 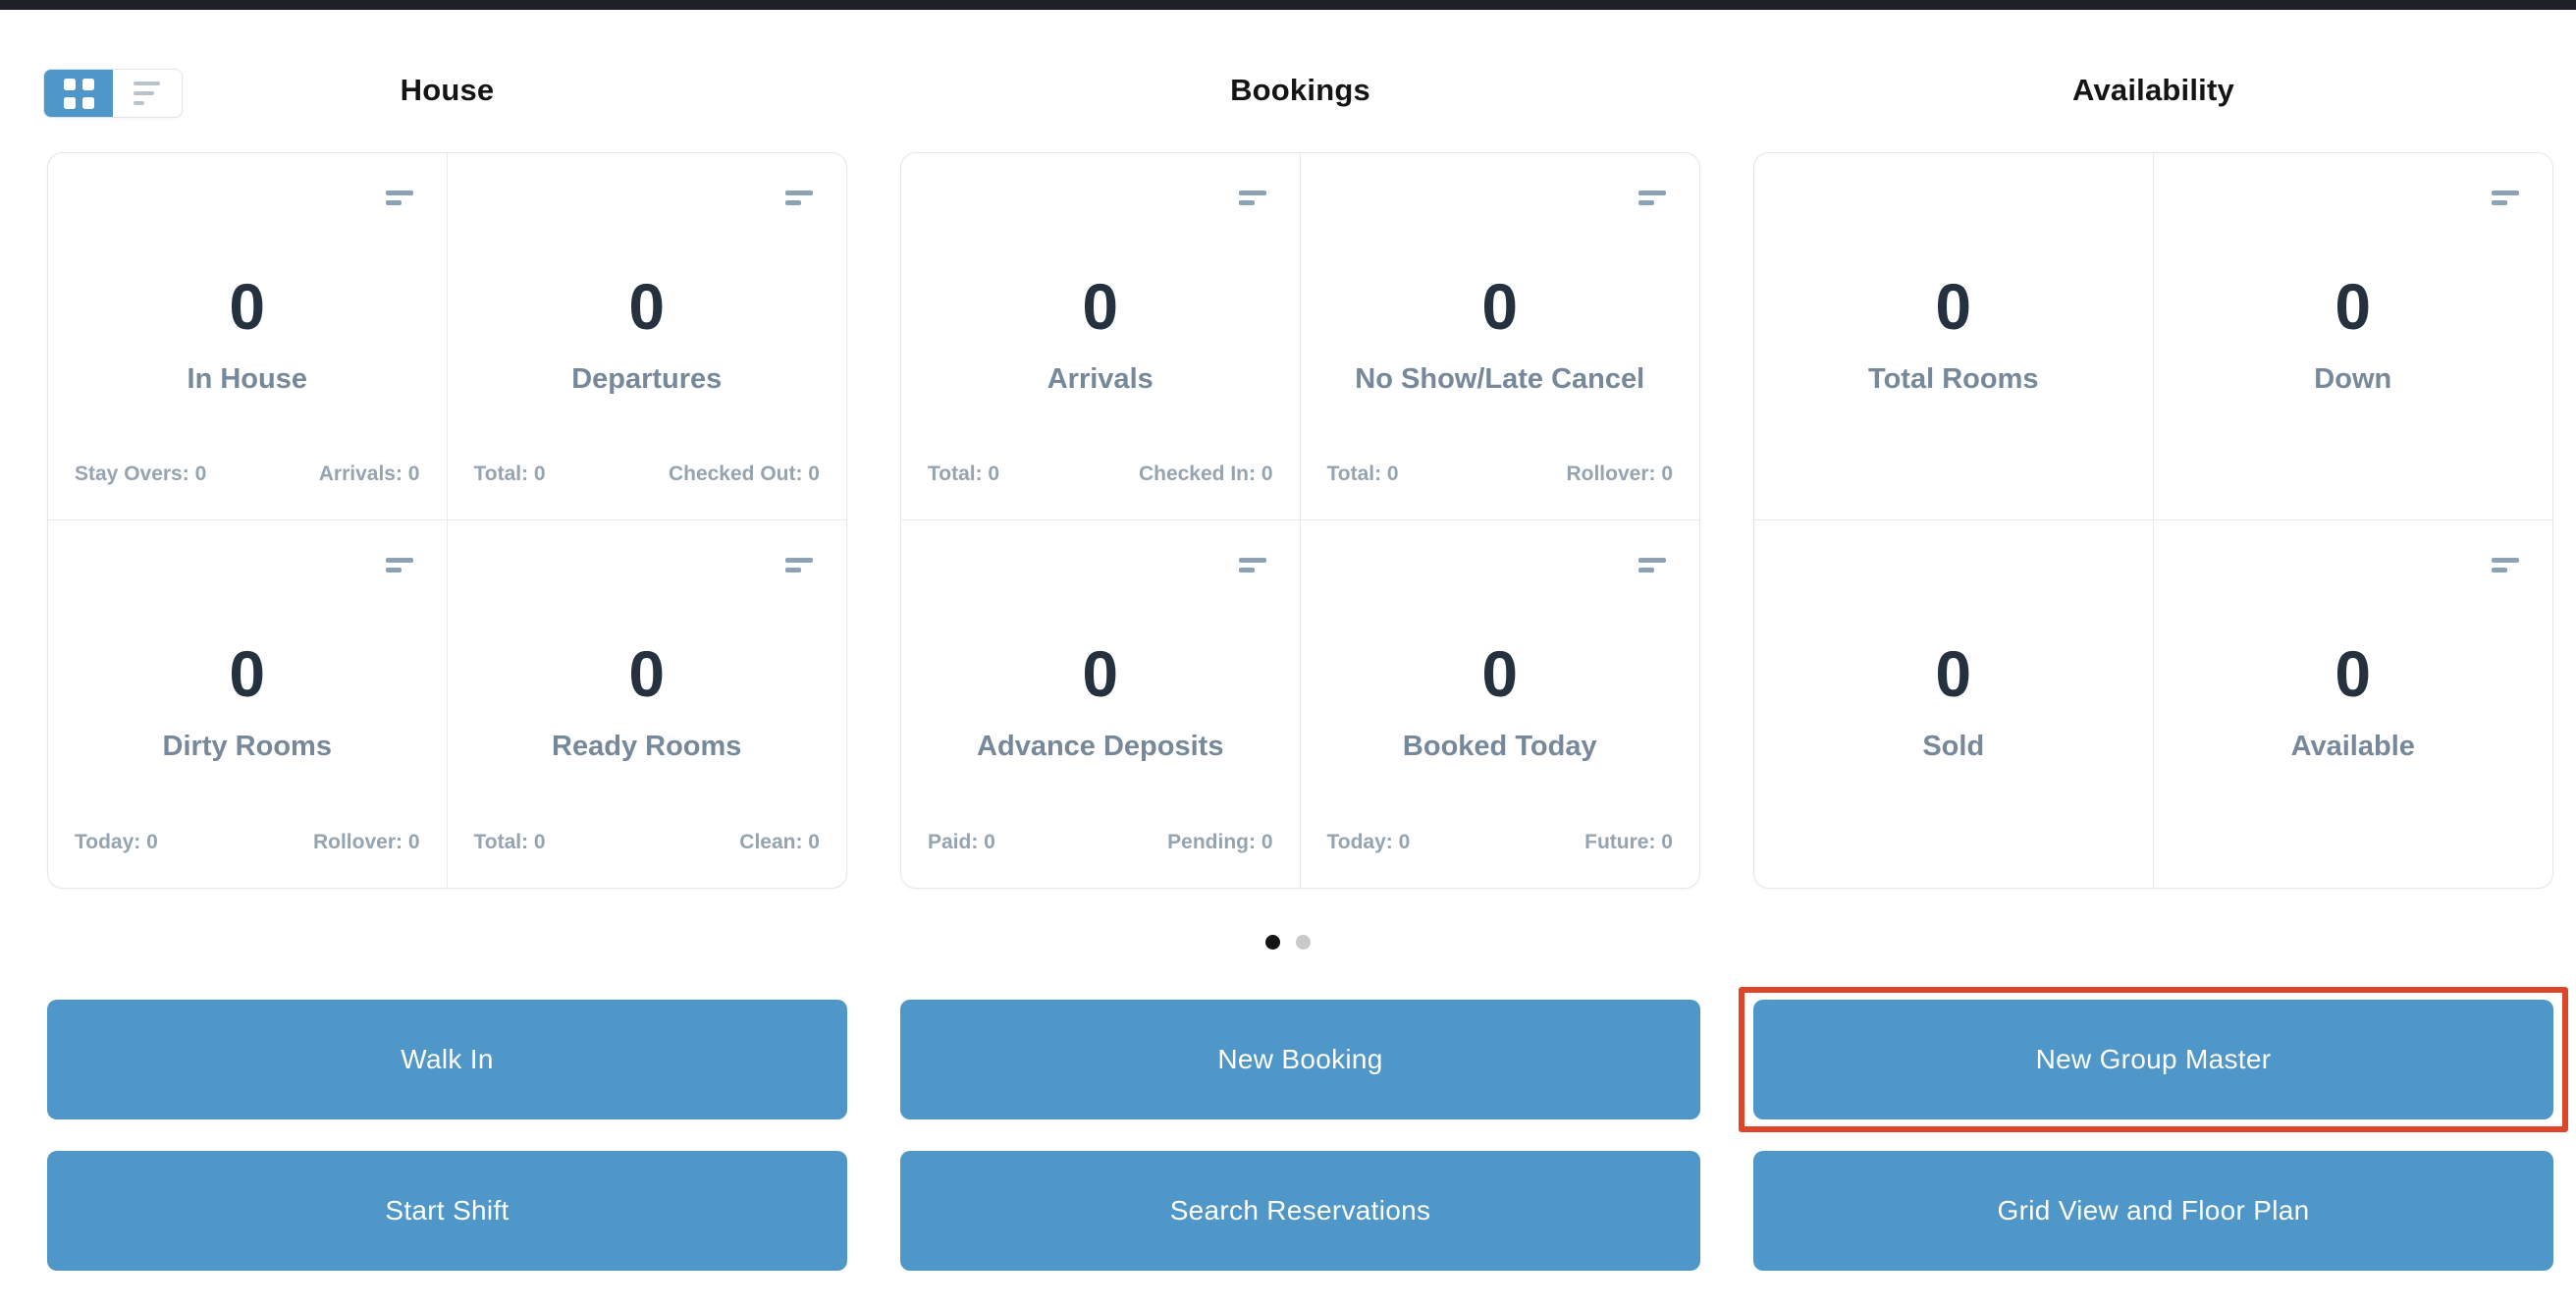 I want to click on stat-card-sold: 0 Sold, so click(x=1954, y=704).